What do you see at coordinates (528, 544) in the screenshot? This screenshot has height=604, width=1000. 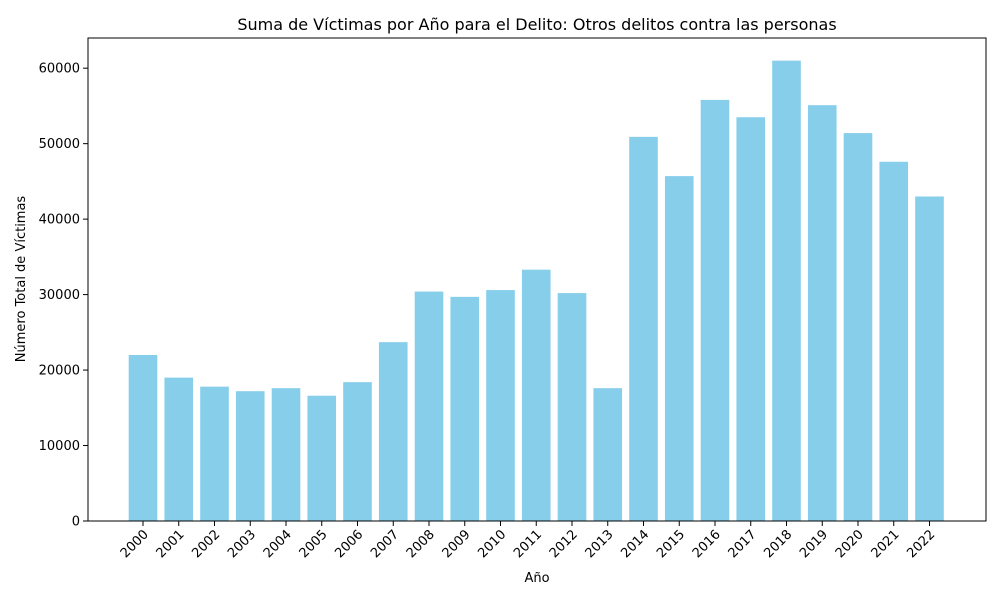 I see `x-tick-label: 2011` at bounding box center [528, 544].